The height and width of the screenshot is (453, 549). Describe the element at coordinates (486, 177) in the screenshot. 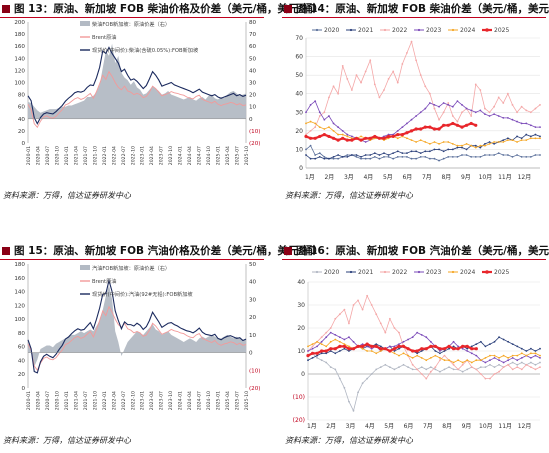

I see `x-axis-month-label: 10月` at that location.